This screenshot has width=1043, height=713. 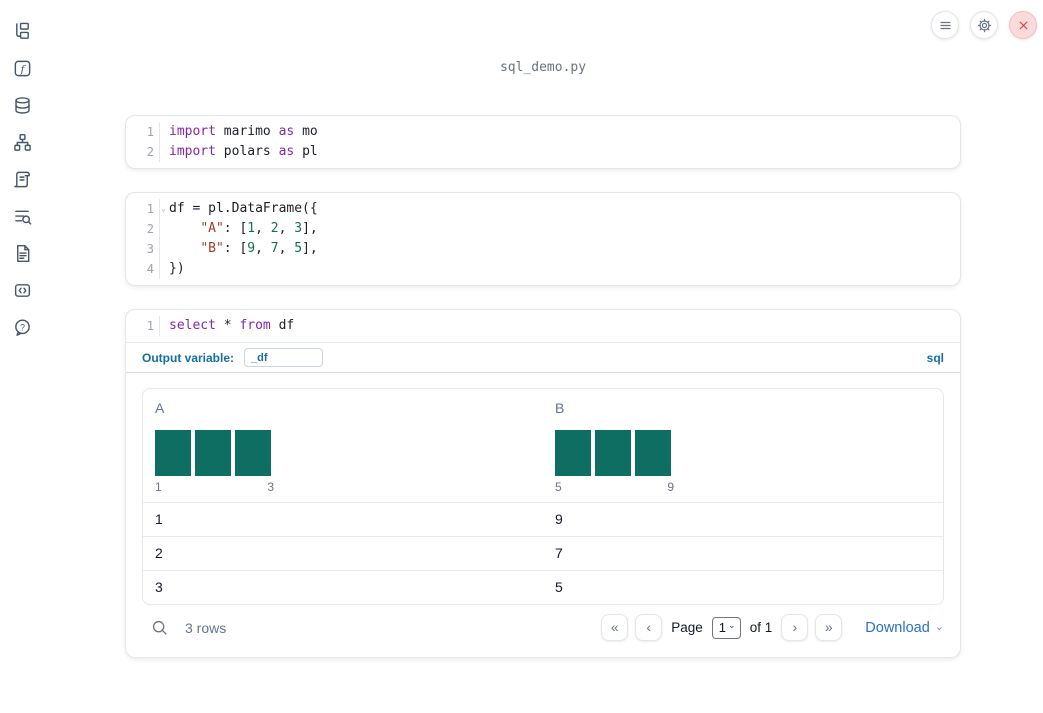 What do you see at coordinates (615, 627) in the screenshot?
I see `first-page-button: «` at bounding box center [615, 627].